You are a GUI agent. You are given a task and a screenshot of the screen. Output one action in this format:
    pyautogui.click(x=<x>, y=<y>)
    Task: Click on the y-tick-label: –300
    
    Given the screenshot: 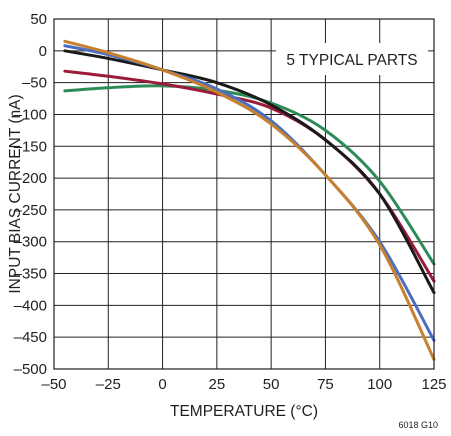 What is the action you would take?
    pyautogui.click(x=30, y=242)
    